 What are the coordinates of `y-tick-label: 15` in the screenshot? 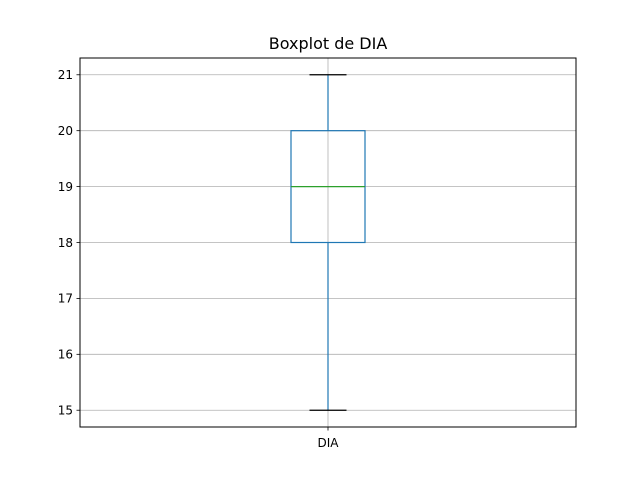 It's located at (65, 411).